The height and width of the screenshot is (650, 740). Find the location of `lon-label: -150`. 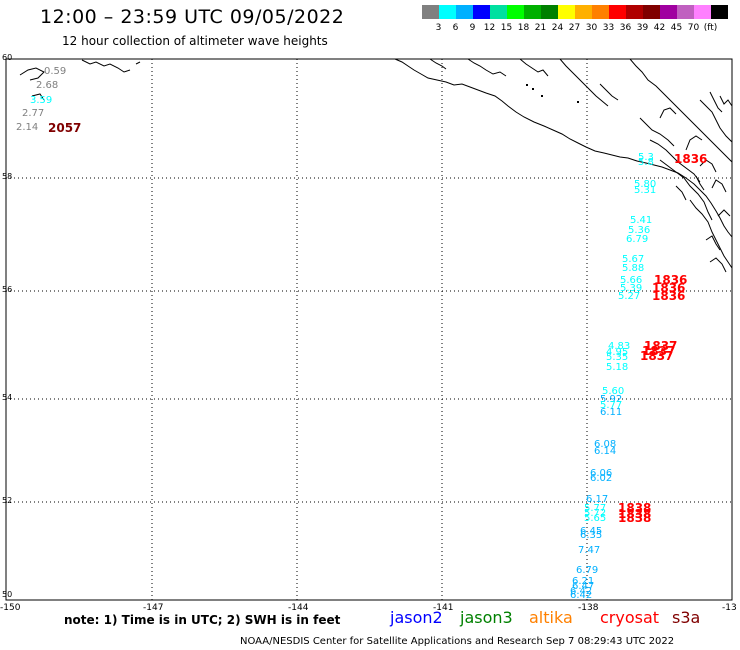

lon-label: -150 is located at coordinates (10, 608).